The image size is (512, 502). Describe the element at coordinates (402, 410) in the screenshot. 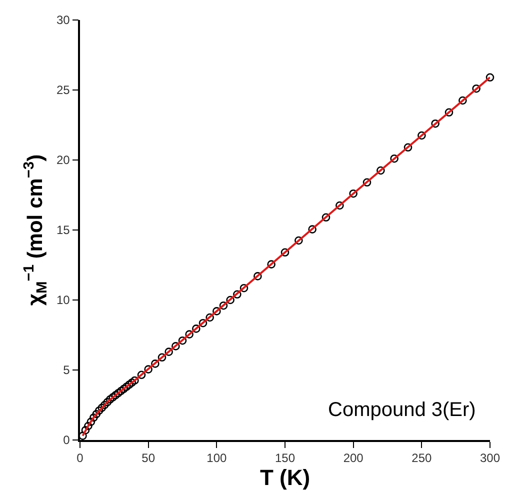

I see `annotation: Compound 3(Er)` at that location.